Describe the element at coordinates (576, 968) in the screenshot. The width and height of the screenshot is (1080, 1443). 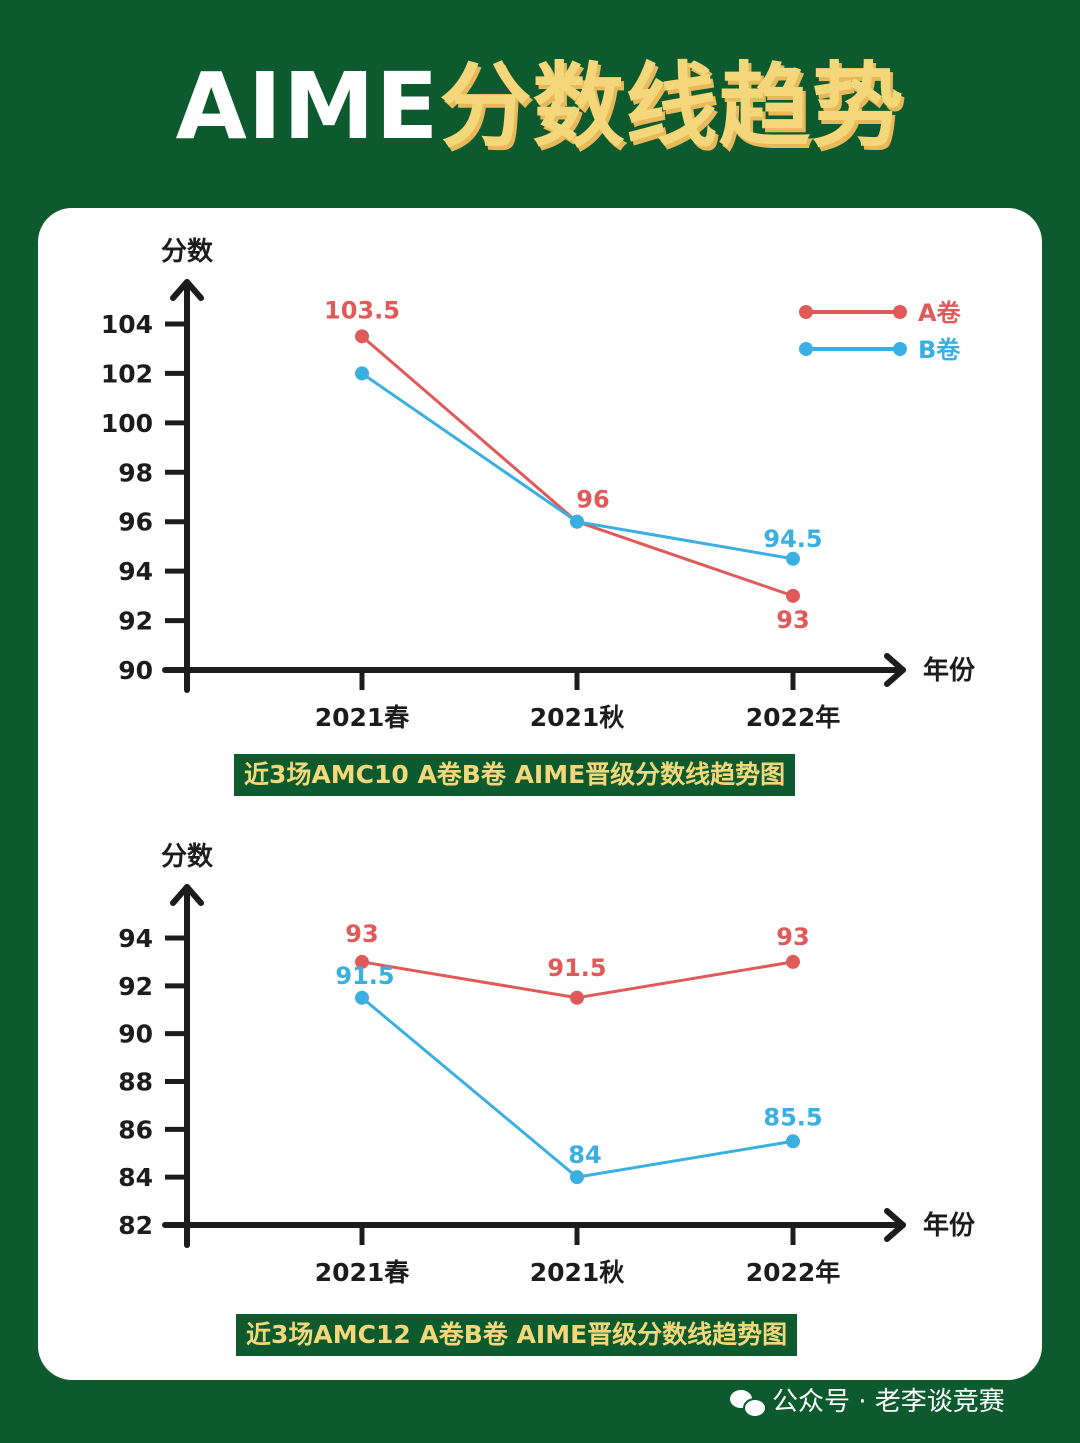
I see `data-label-a: 91.5` at that location.